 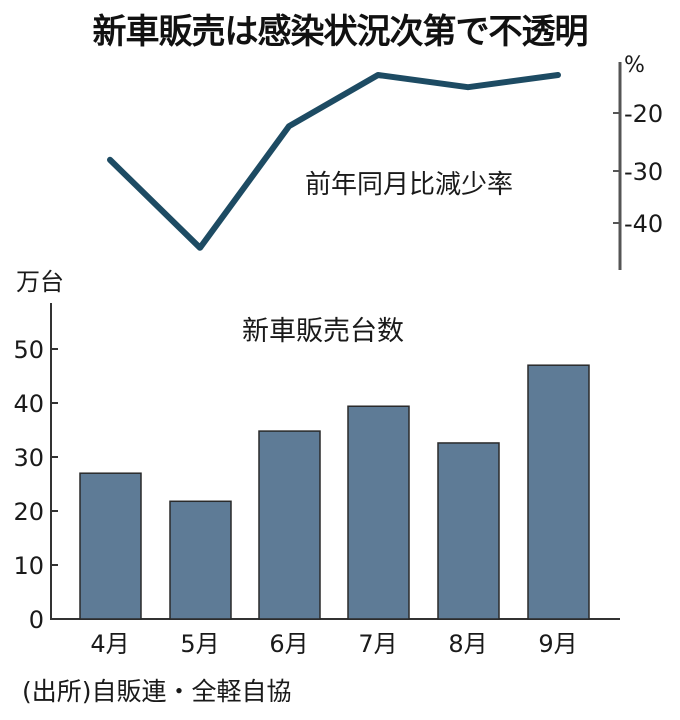 What do you see at coordinates (28, 404) in the screenshot?
I see `bar-tick-label: 40` at bounding box center [28, 404].